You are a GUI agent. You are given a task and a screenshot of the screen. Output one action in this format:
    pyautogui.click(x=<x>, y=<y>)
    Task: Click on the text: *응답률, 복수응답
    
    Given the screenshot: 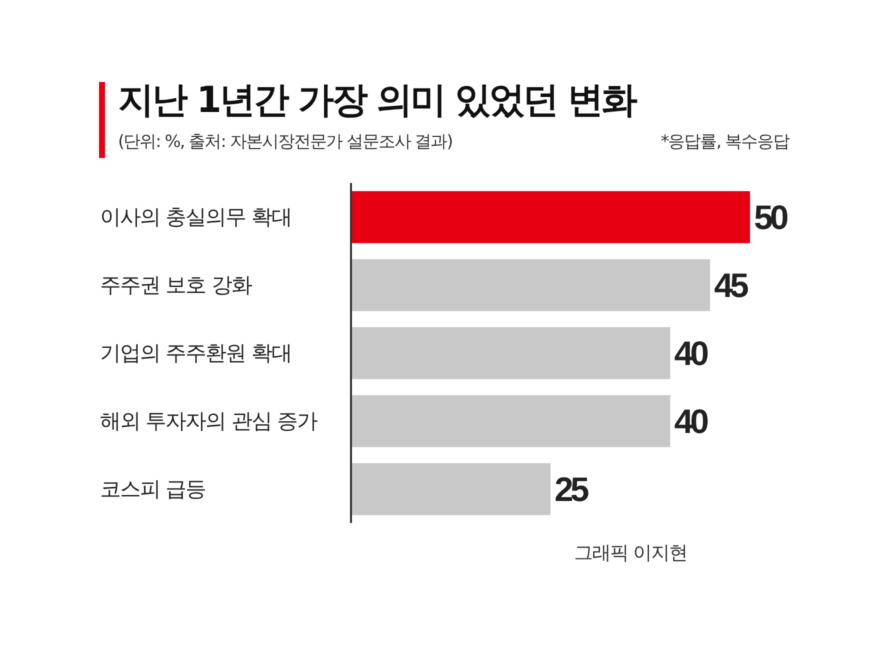 What is the action you would take?
    pyautogui.click(x=724, y=142)
    